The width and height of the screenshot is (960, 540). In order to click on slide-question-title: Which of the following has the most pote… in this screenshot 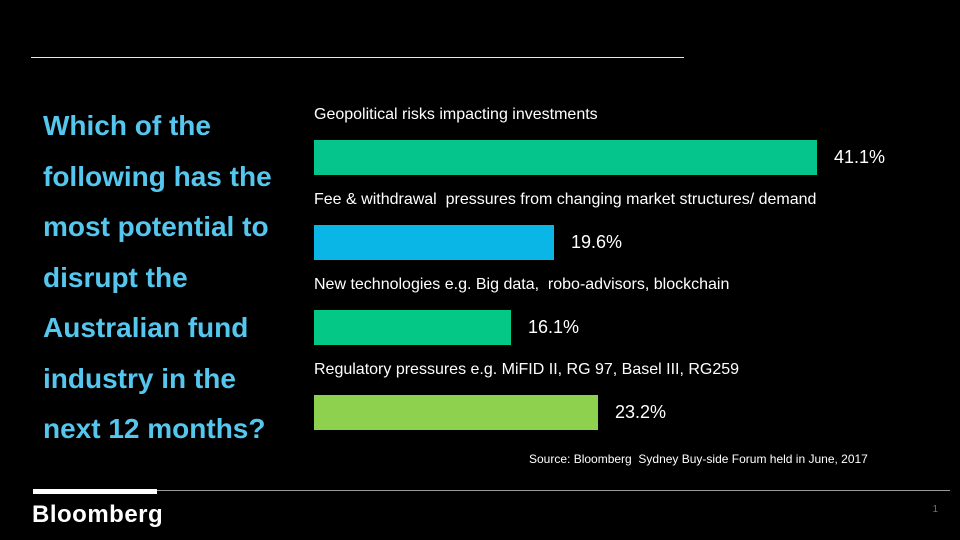, I will do `click(157, 277)`.